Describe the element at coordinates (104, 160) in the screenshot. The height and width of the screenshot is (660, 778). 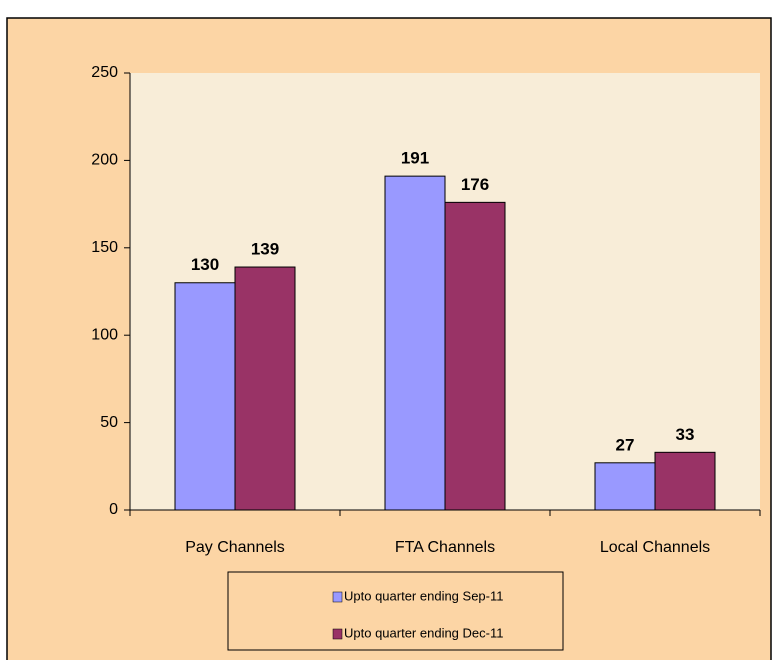
I see `y-tick-label: 200` at that location.